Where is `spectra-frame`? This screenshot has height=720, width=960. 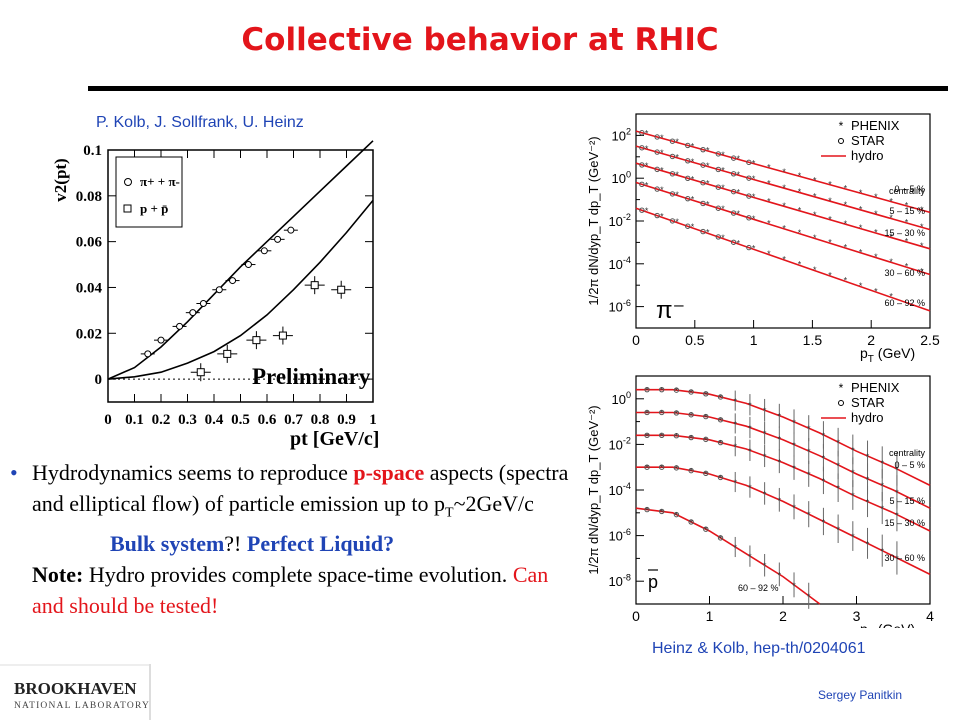
spectra-frame is located at coordinates (783, 490).